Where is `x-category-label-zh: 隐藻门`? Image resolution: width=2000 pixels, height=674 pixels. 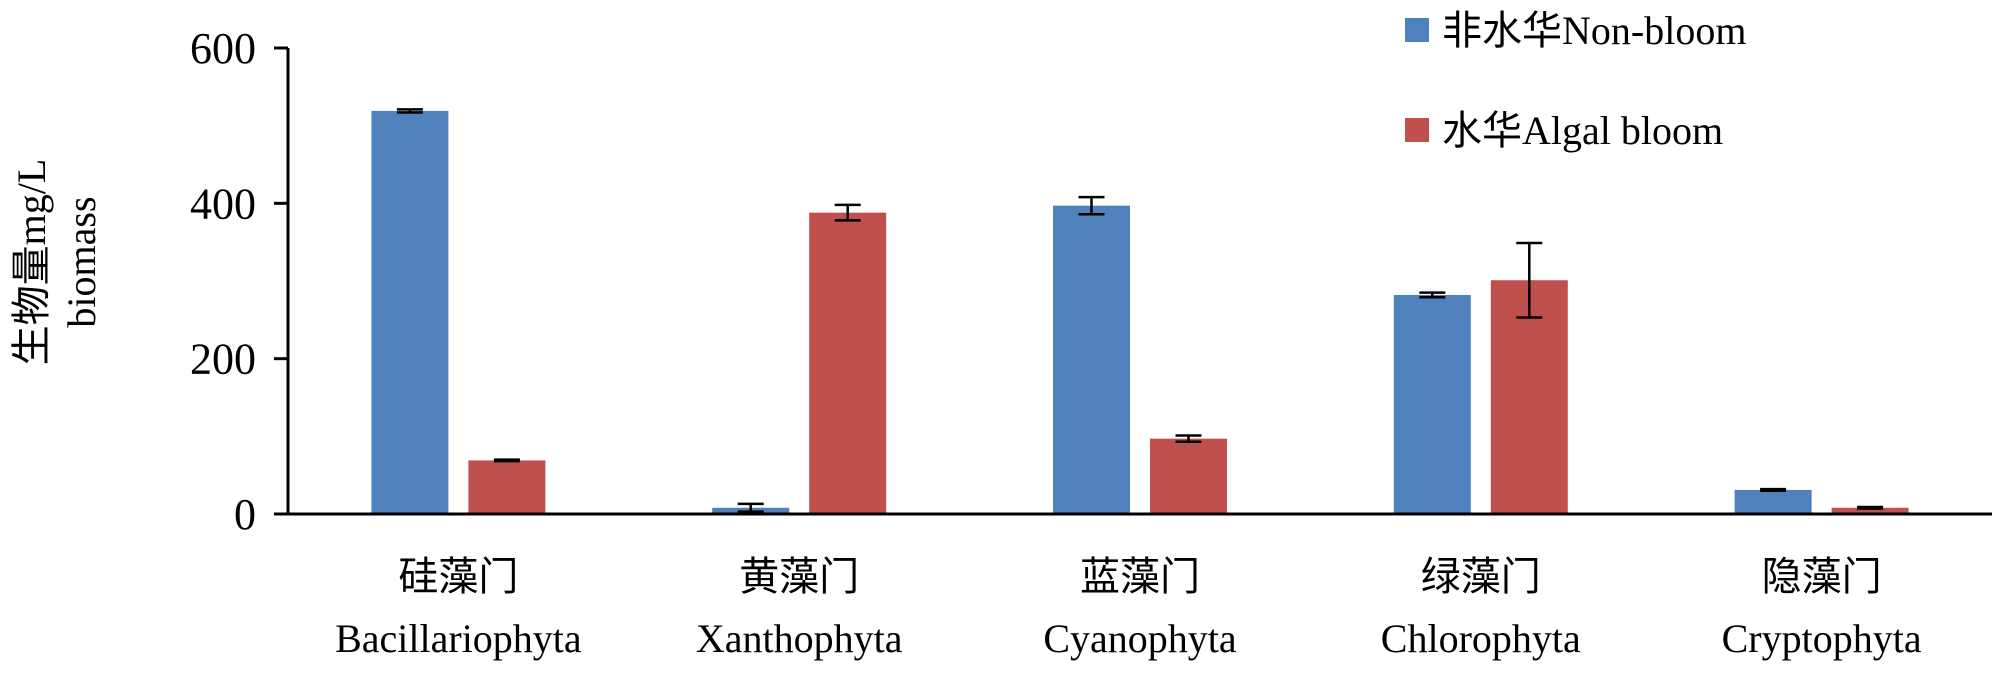 x-category-label-zh: 隐藻门 is located at coordinates (1822, 576).